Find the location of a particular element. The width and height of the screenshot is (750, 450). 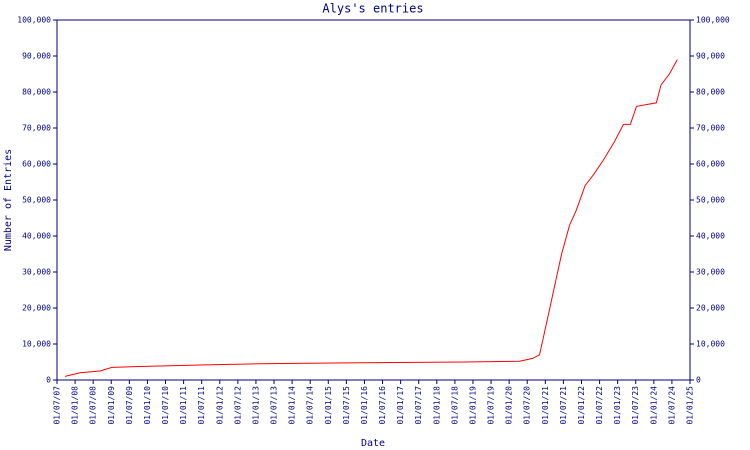

x-tick-label: 01/01/22 is located at coordinates (581, 405).